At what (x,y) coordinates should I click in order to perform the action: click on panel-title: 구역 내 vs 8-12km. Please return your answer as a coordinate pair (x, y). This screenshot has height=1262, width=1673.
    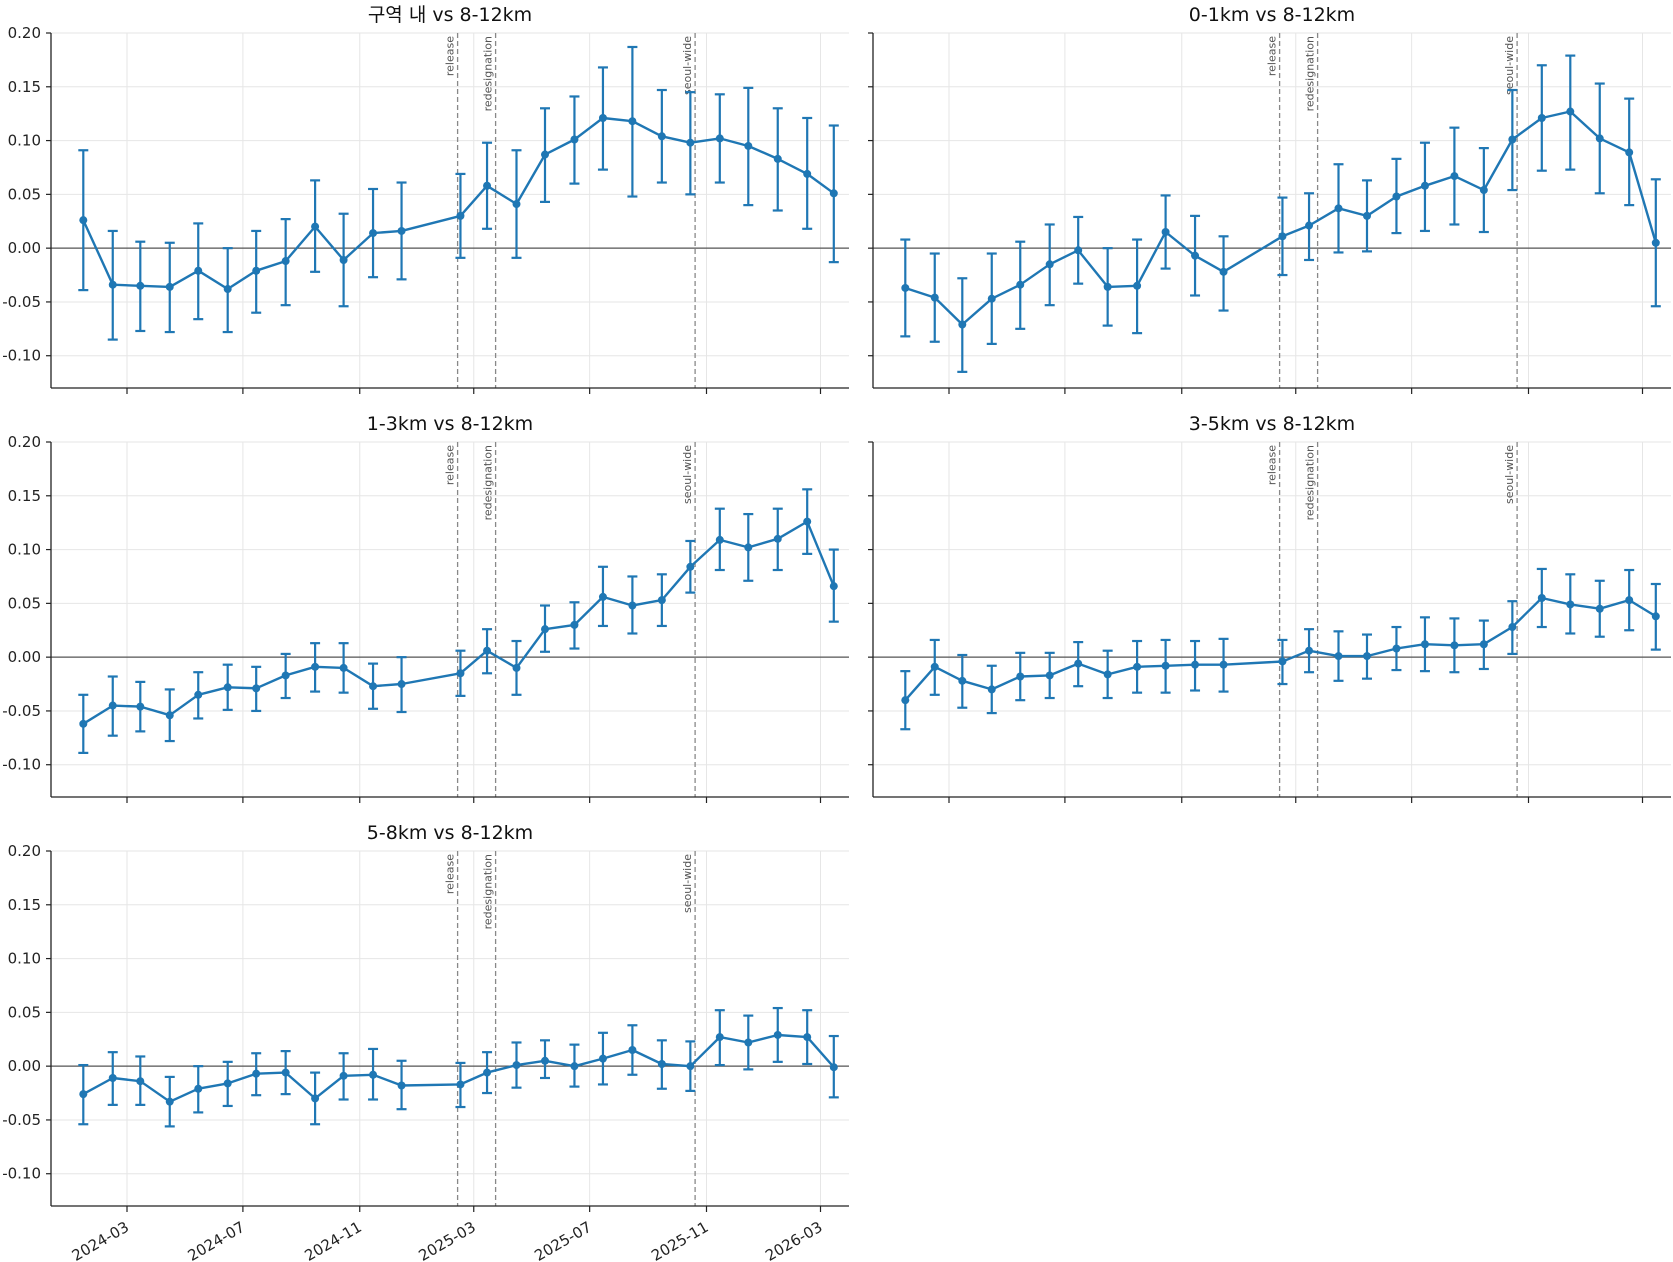
    Looking at the image, I should click on (450, 15).